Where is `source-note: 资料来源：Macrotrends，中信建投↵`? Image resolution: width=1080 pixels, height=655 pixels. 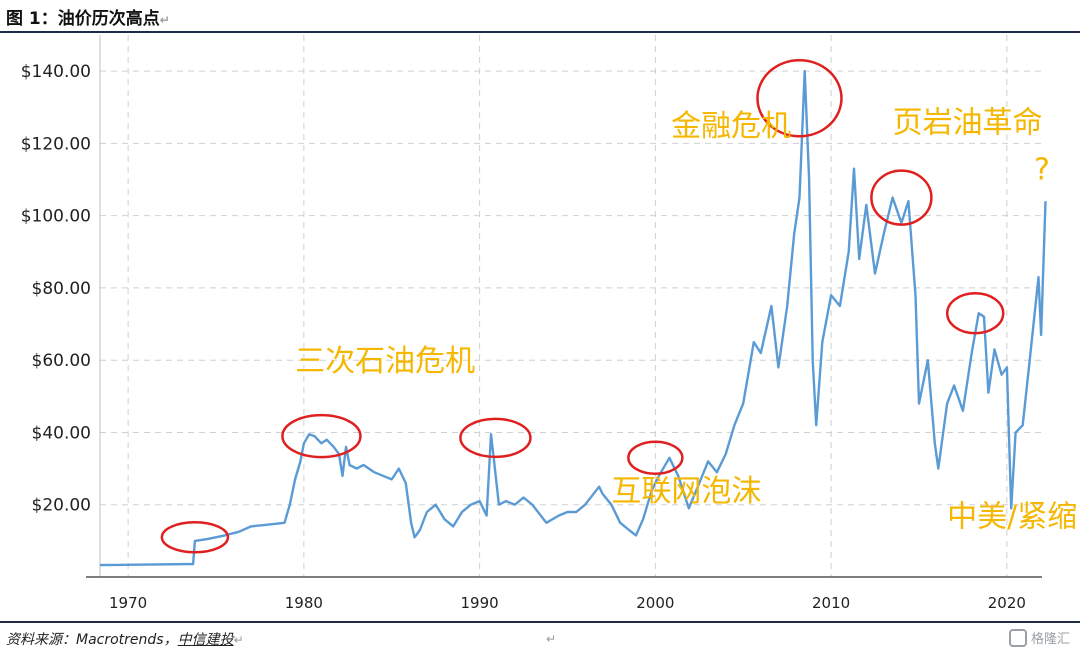
source-note: 资料来源：Macrotrends，中信建投↵ is located at coordinates (125, 639).